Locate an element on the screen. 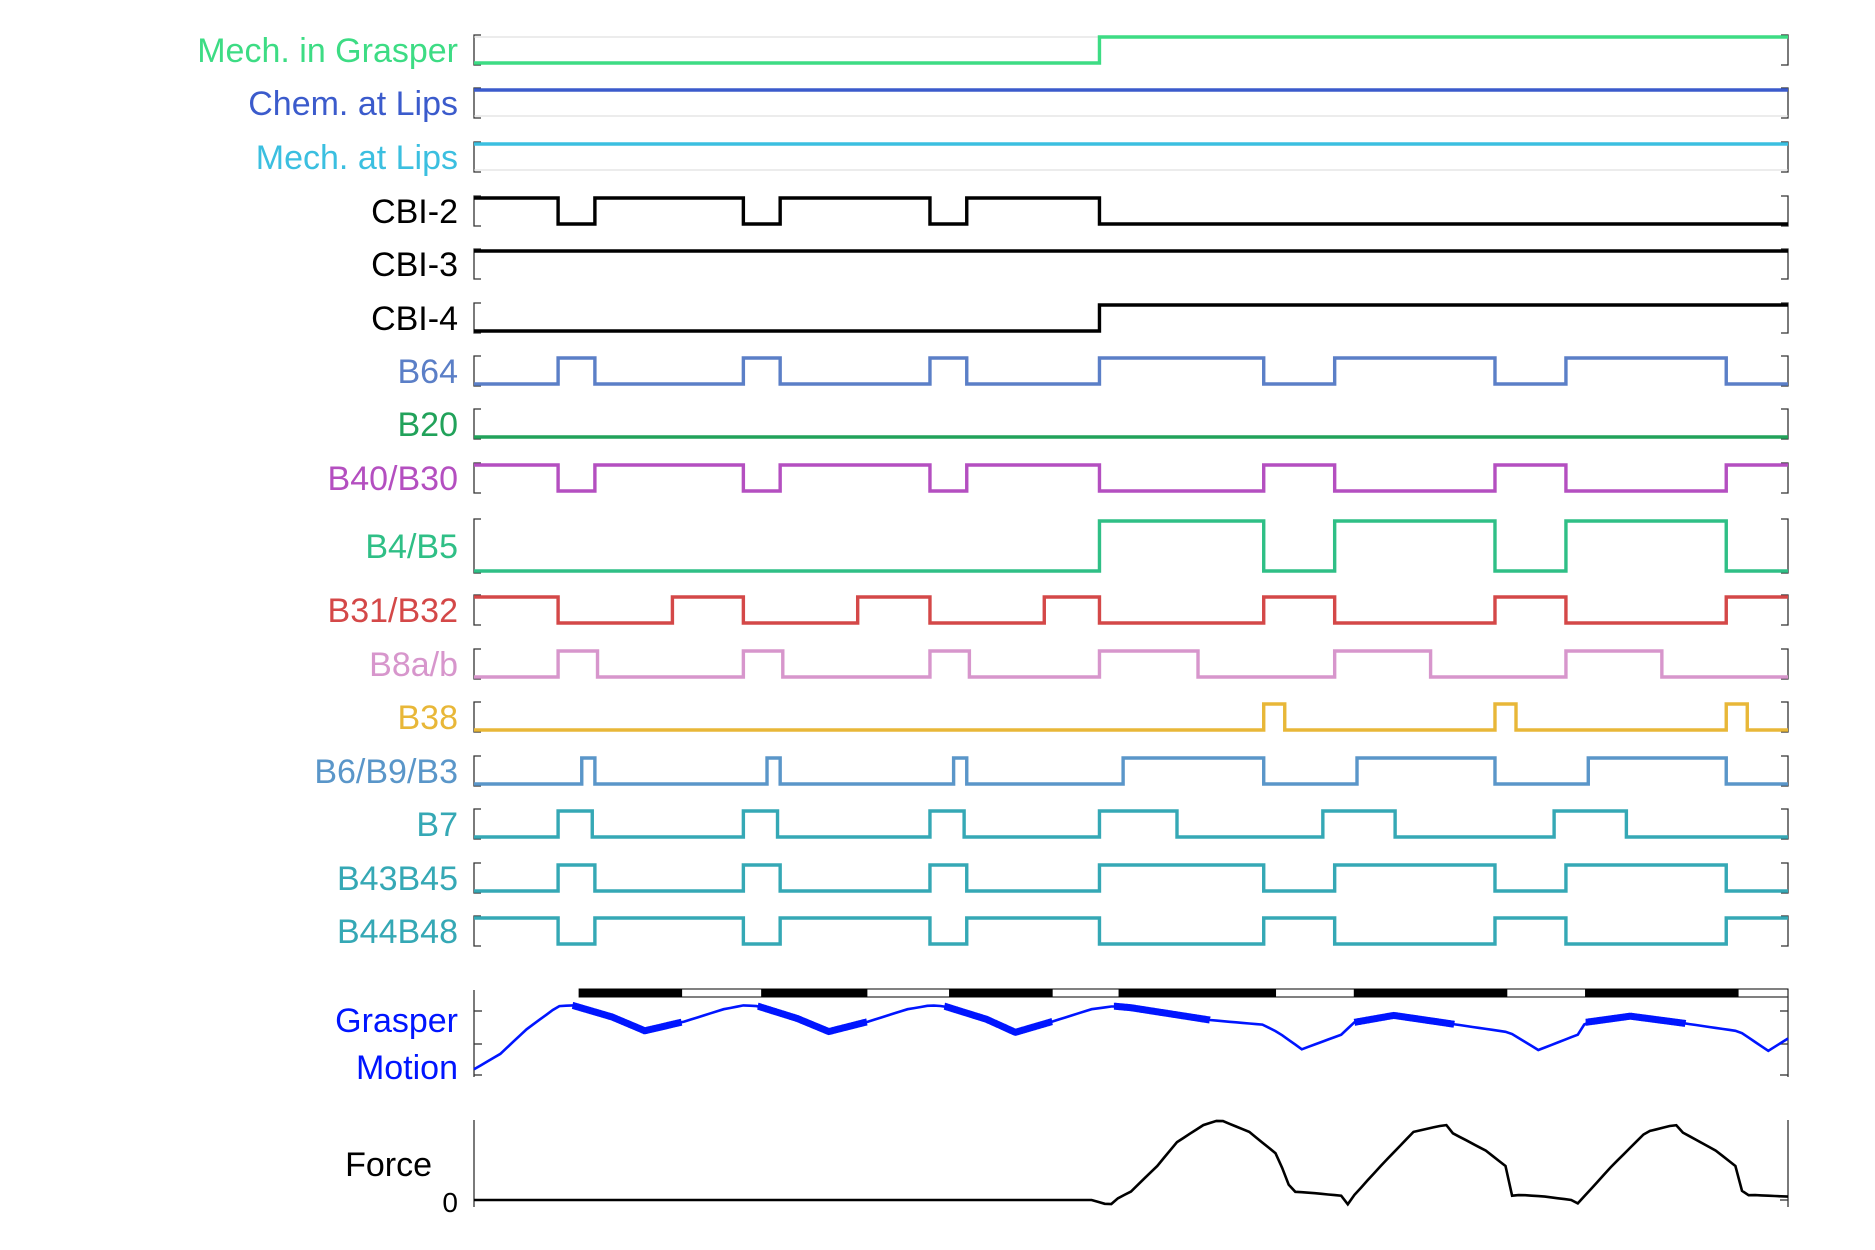  trace-label: B40/B30 is located at coordinates (393, 479).